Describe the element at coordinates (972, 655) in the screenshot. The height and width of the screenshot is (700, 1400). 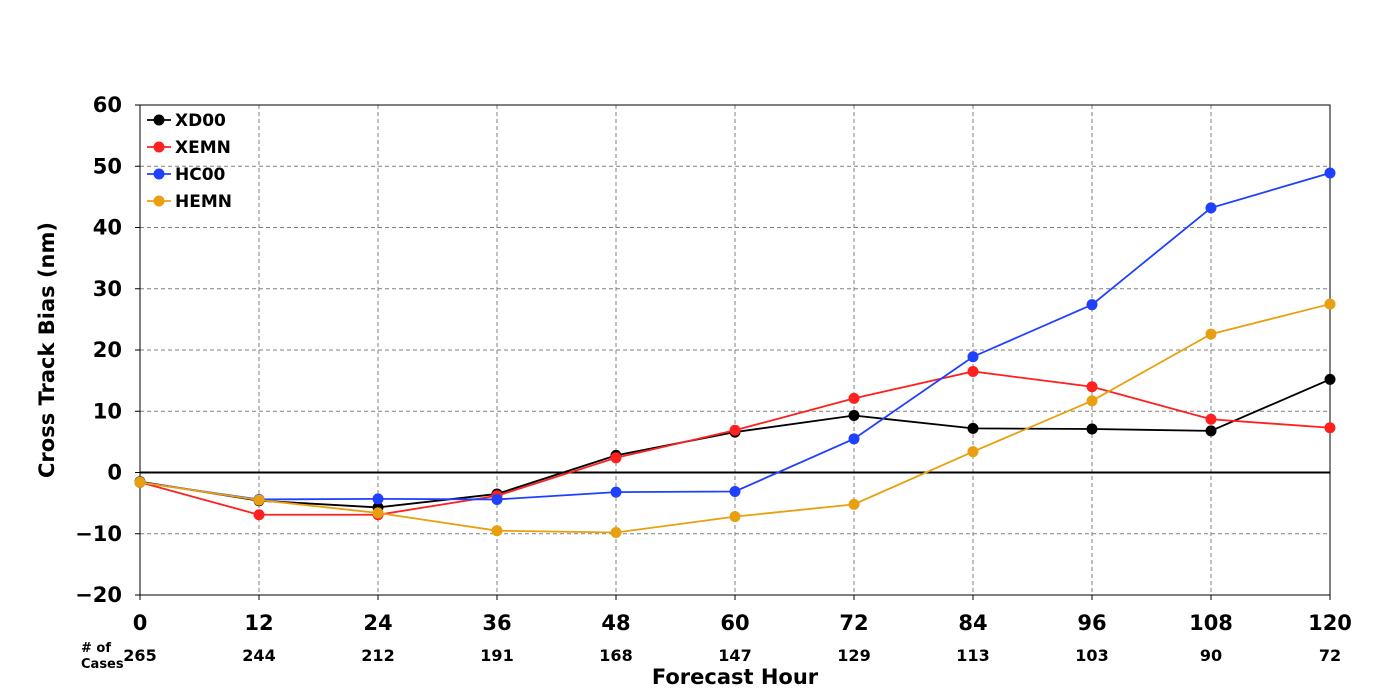
I see `case-count: 113` at that location.